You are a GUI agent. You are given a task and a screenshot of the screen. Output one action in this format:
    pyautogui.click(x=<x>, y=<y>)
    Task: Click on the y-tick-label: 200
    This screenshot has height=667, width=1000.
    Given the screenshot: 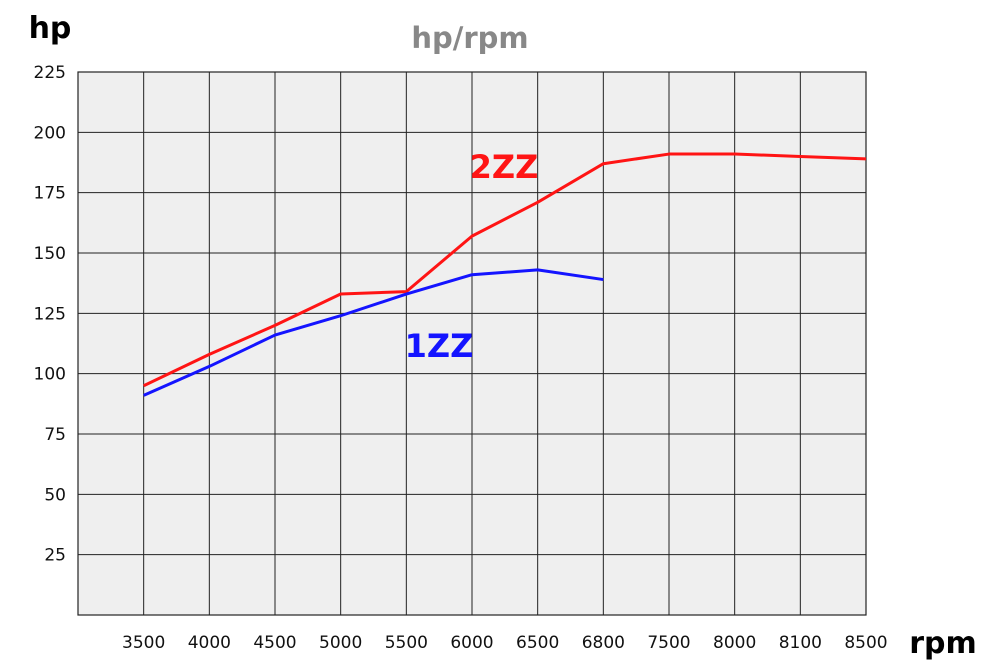 What is the action you would take?
    pyautogui.click(x=50, y=133)
    